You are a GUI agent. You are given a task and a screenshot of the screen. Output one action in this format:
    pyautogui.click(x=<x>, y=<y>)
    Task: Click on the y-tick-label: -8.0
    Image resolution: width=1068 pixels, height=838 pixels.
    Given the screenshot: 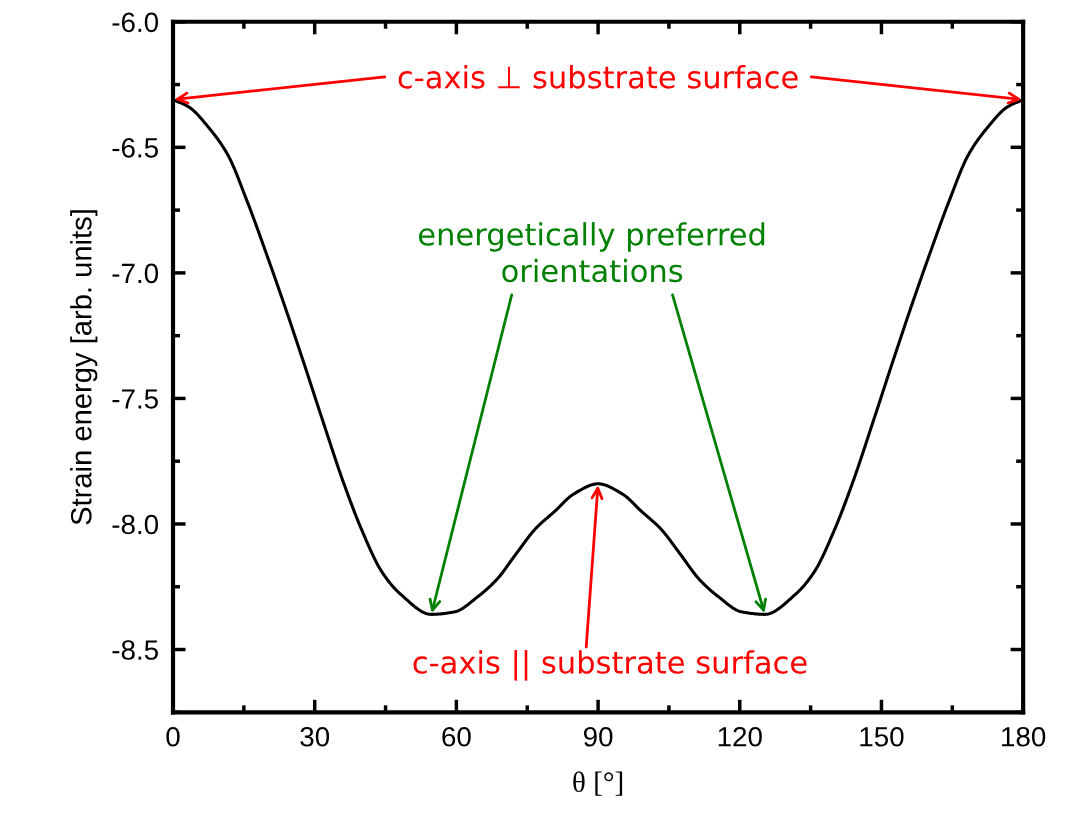 What is the action you would take?
    pyautogui.click(x=135, y=524)
    